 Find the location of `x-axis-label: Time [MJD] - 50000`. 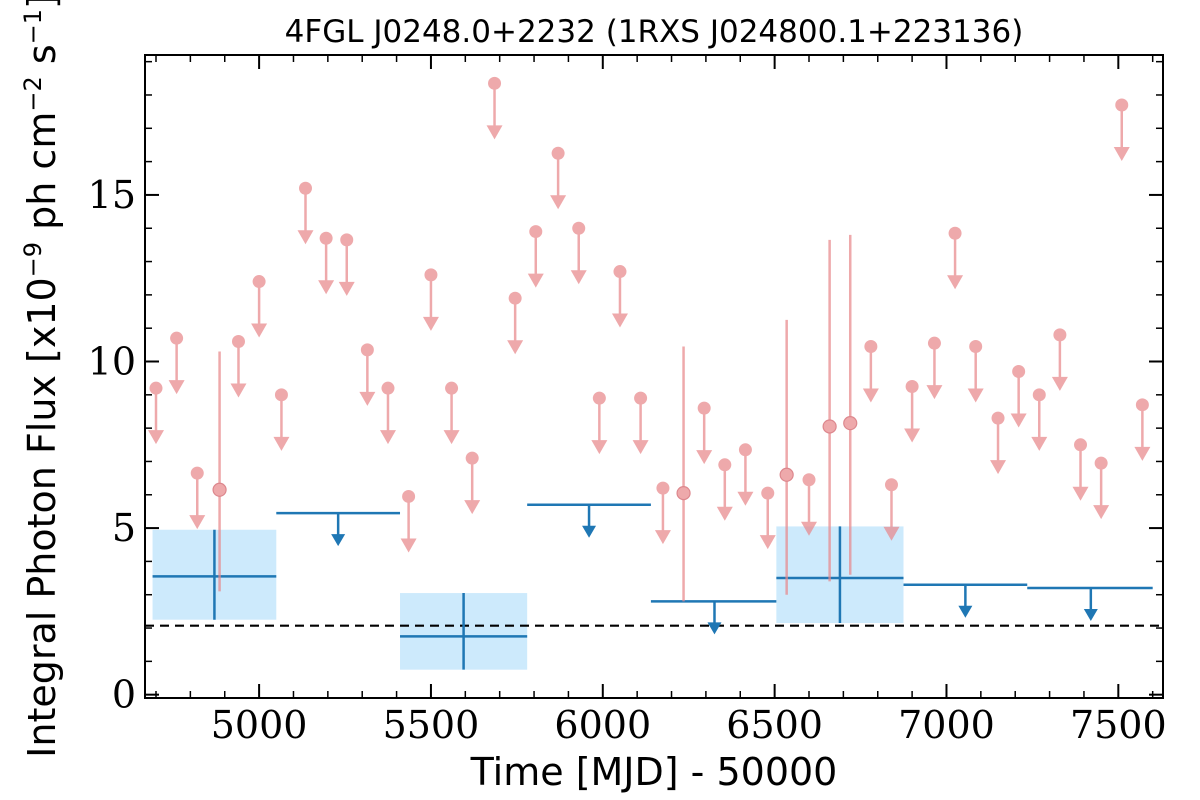

x-axis-label: Time [MJD] - 50000 is located at coordinates (654, 772).